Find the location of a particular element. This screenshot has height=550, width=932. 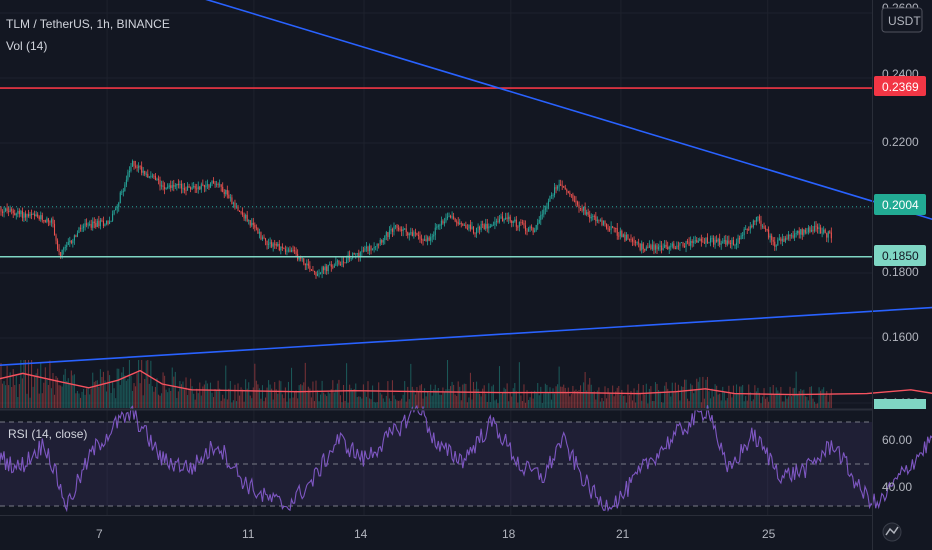

rsi-indicator-label: RSI (14, close) is located at coordinates (47, 434).